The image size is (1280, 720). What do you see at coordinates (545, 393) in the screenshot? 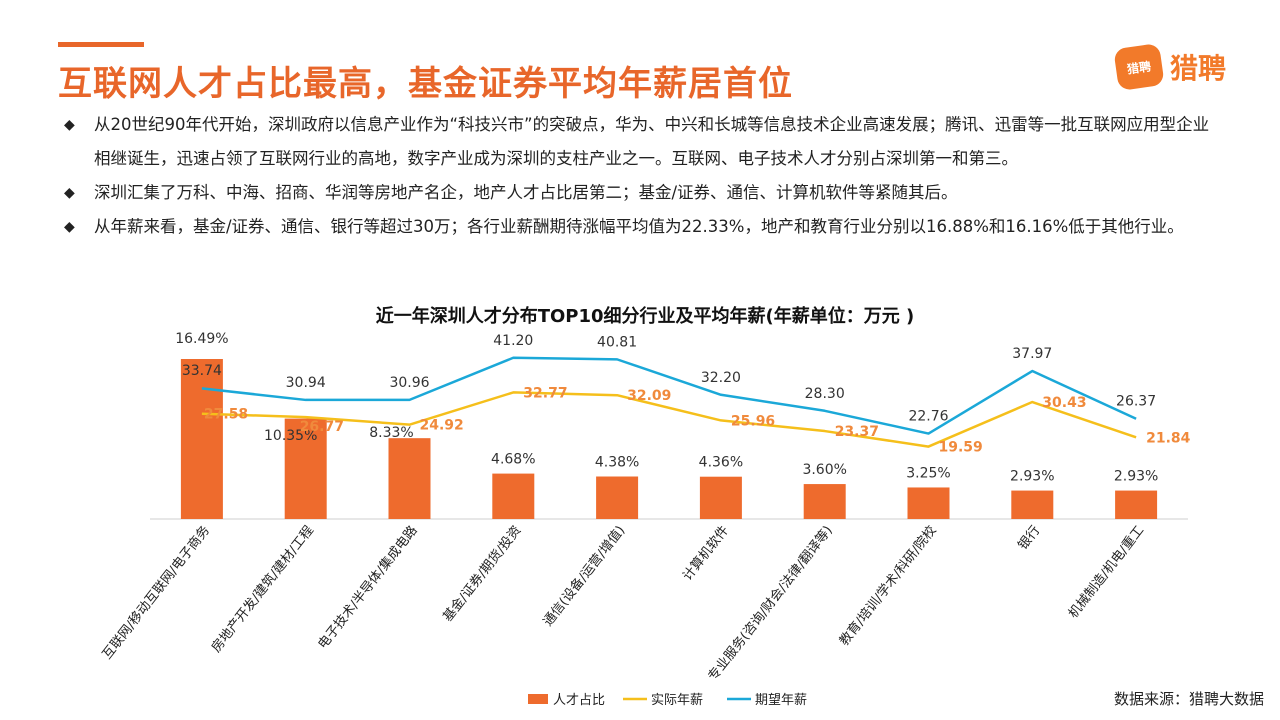
I see `actual-salary-label: 32.77` at bounding box center [545, 393].